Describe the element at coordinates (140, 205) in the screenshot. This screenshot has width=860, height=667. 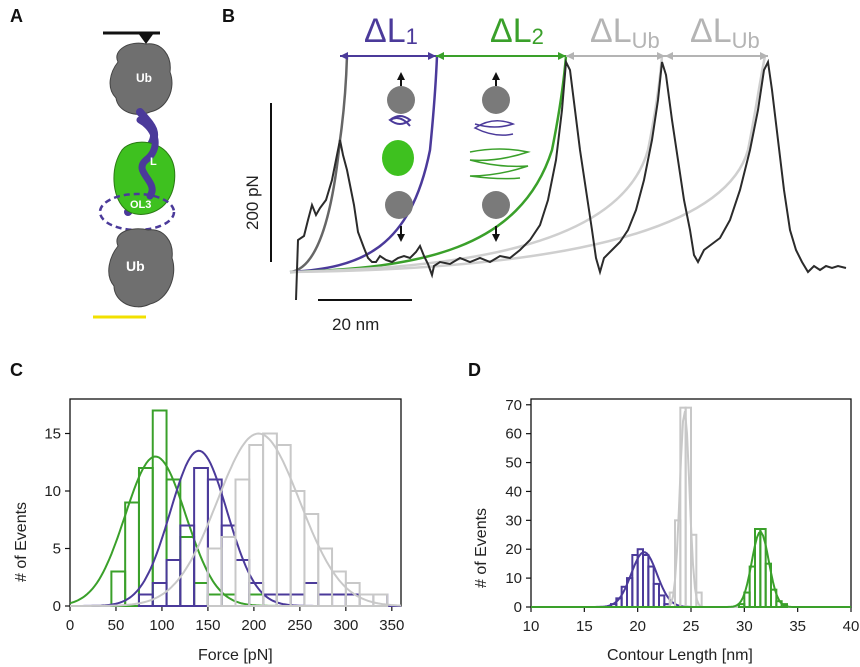
I see `ol3-label: OL3` at that location.